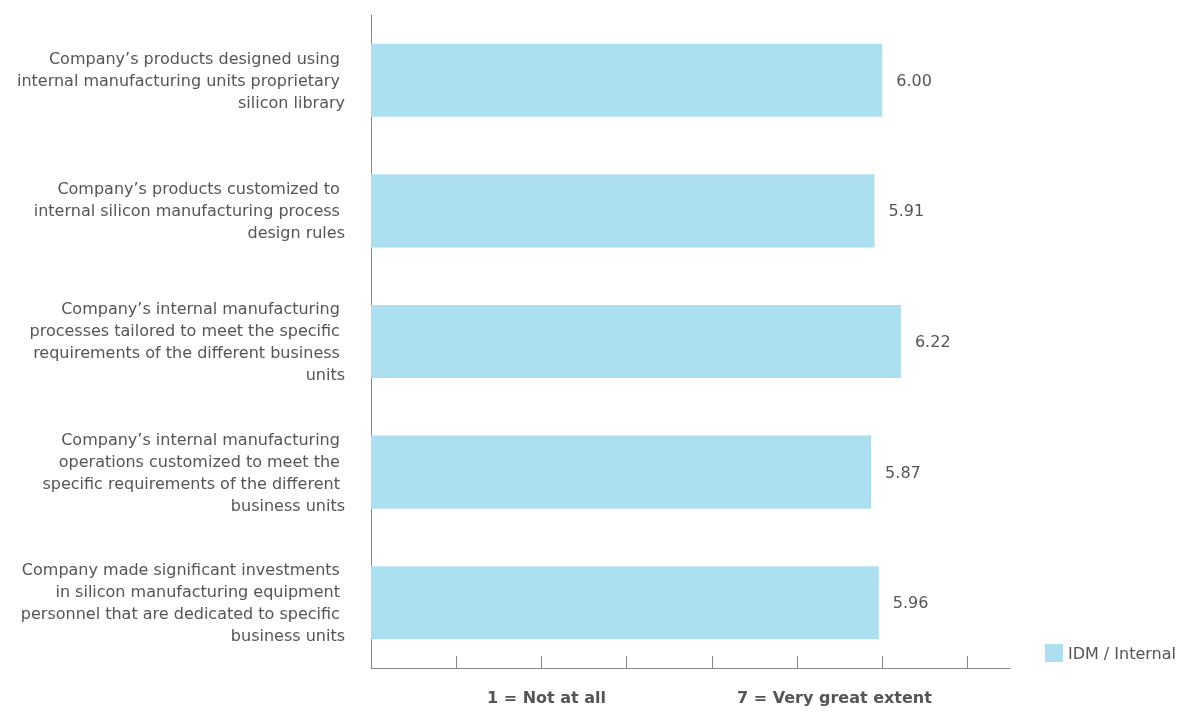 The image size is (1183, 717). Describe the element at coordinates (180, 80) in the screenshot. I see `y-tick-label: Company’s products designed using internal manufacturing units proprietary silicon library` at that location.